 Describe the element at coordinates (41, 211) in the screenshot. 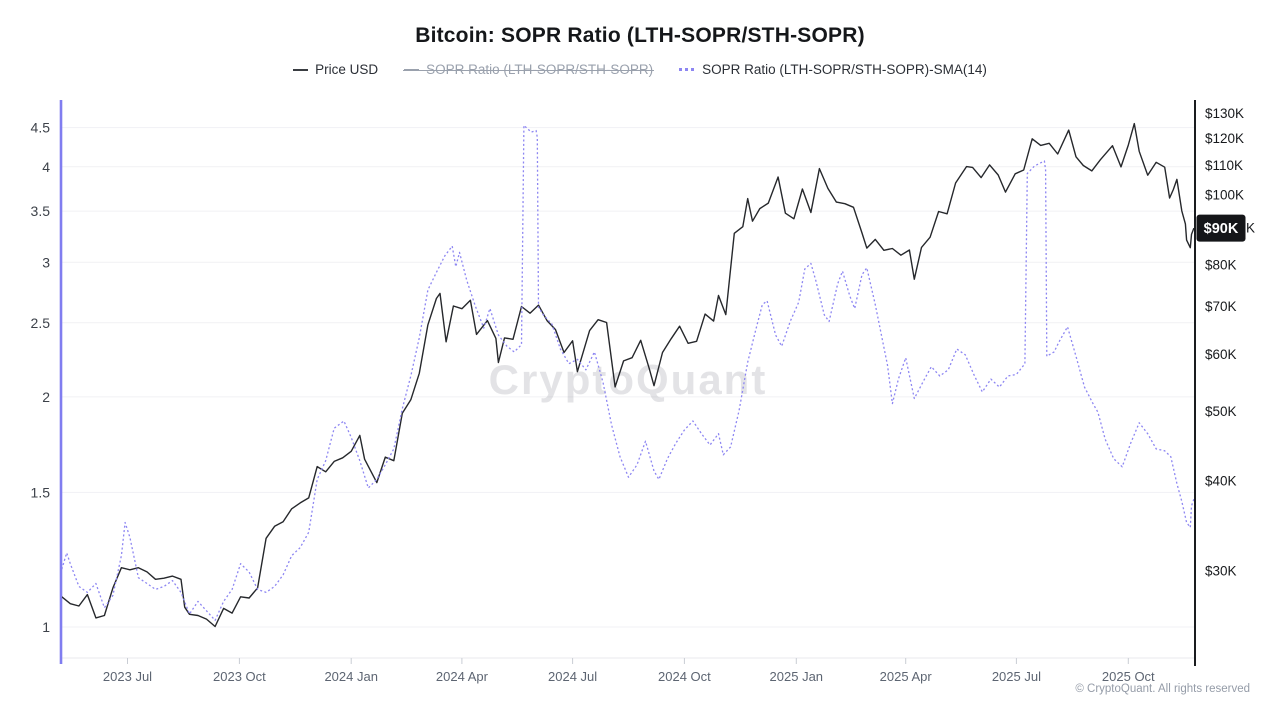

I see `left-axis-tick-label: 3.5` at that location.